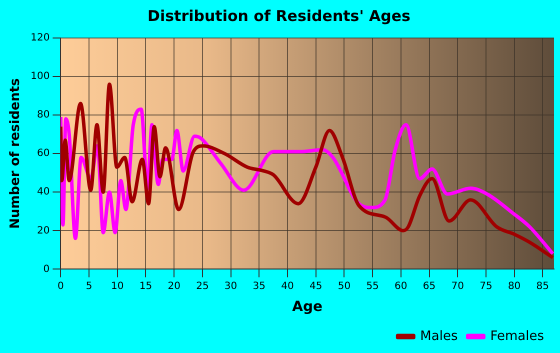 This screenshot has height=353, width=560. Describe the element at coordinates (174, 286) in the screenshot. I see `x-tick-label: 20` at that location.